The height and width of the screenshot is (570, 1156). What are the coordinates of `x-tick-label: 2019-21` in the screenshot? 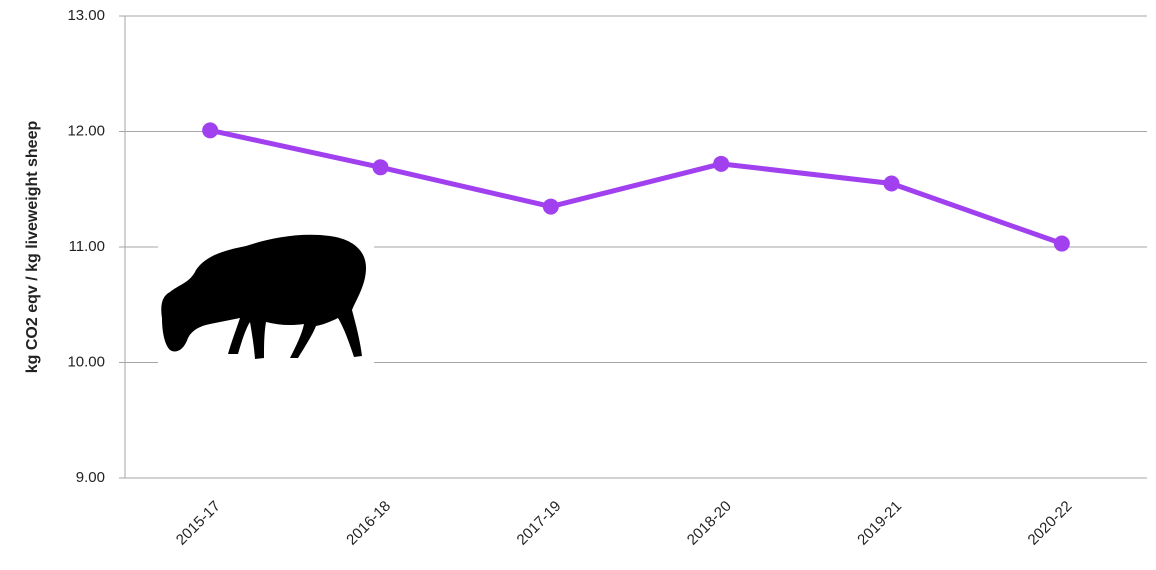 It's located at (879, 523).